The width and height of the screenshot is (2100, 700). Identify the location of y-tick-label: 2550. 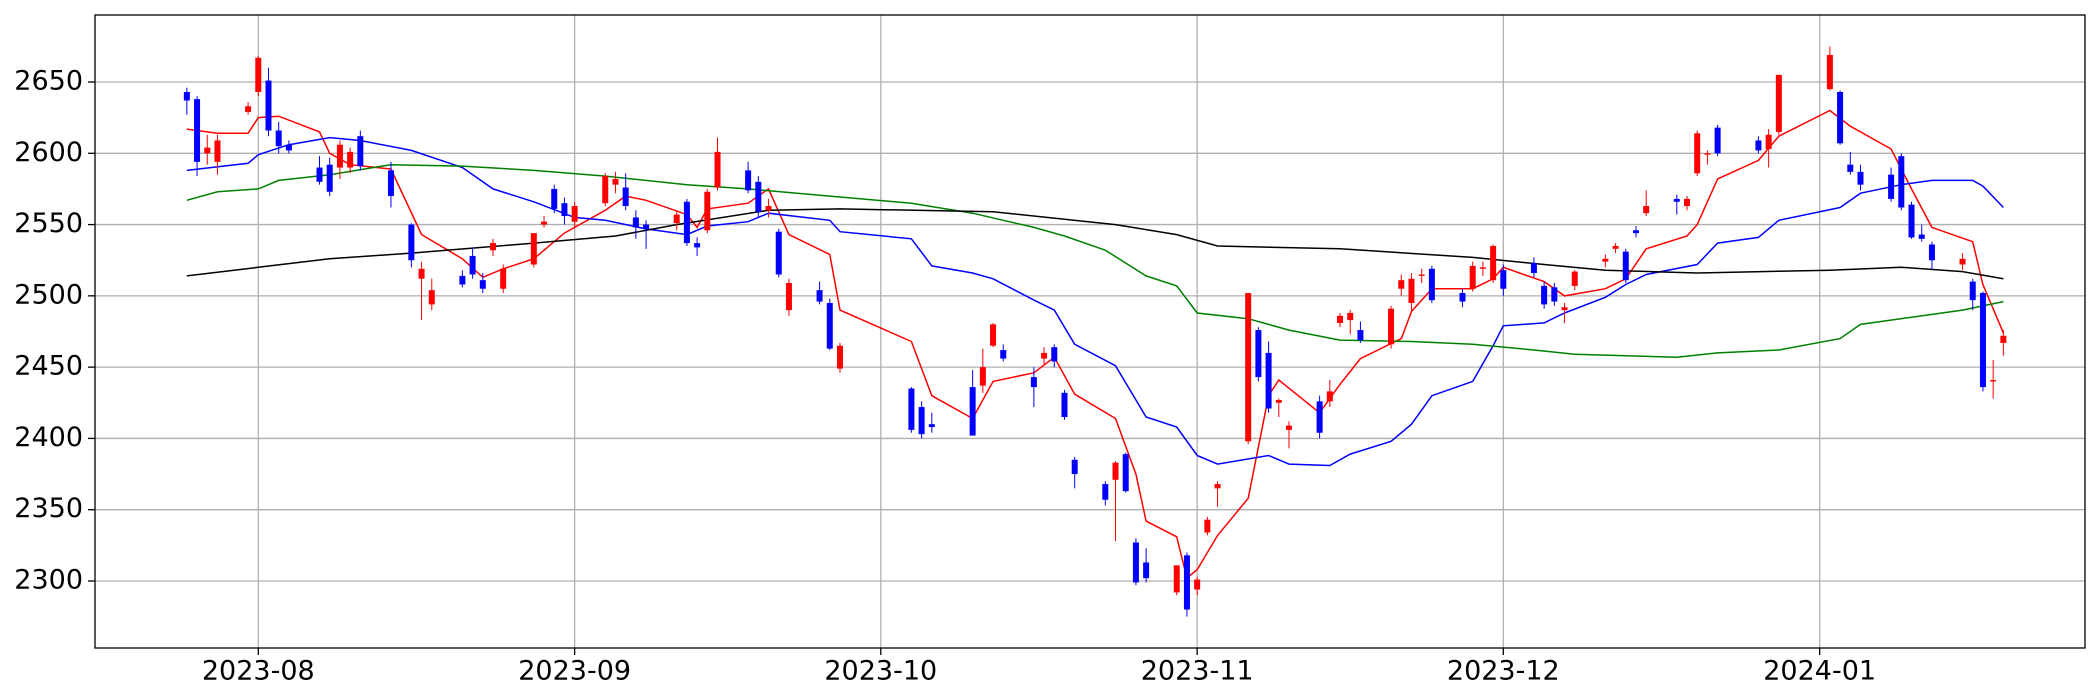
(48, 223).